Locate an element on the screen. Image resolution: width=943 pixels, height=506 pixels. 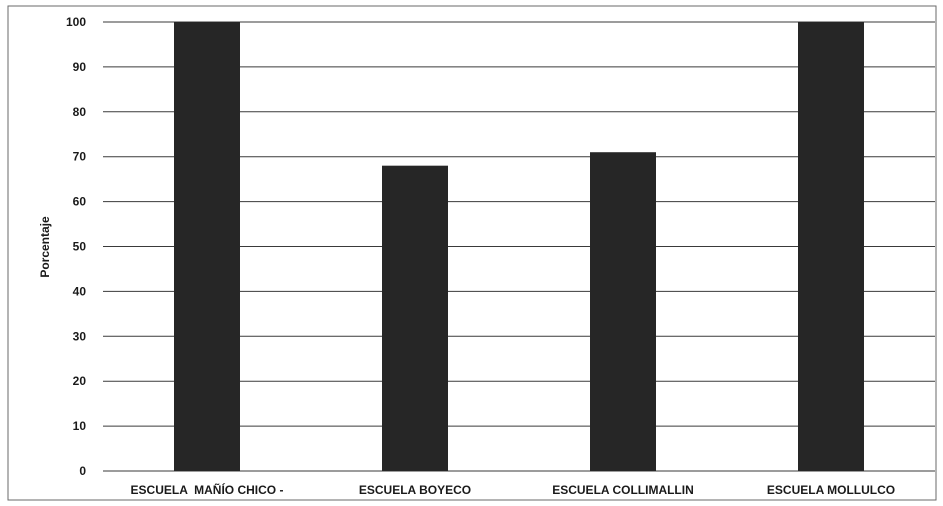
x-category-label: ESCUELA MOLLULCO is located at coordinates (831, 490).